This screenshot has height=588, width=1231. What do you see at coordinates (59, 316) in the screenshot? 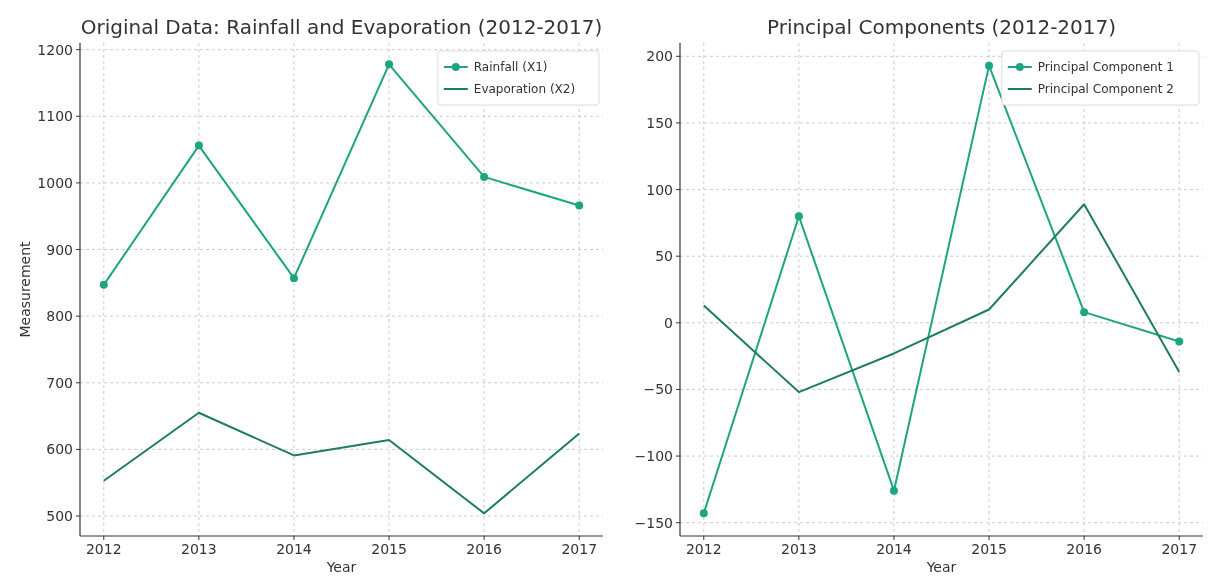
I see `y-tick-label: 800` at bounding box center [59, 316].